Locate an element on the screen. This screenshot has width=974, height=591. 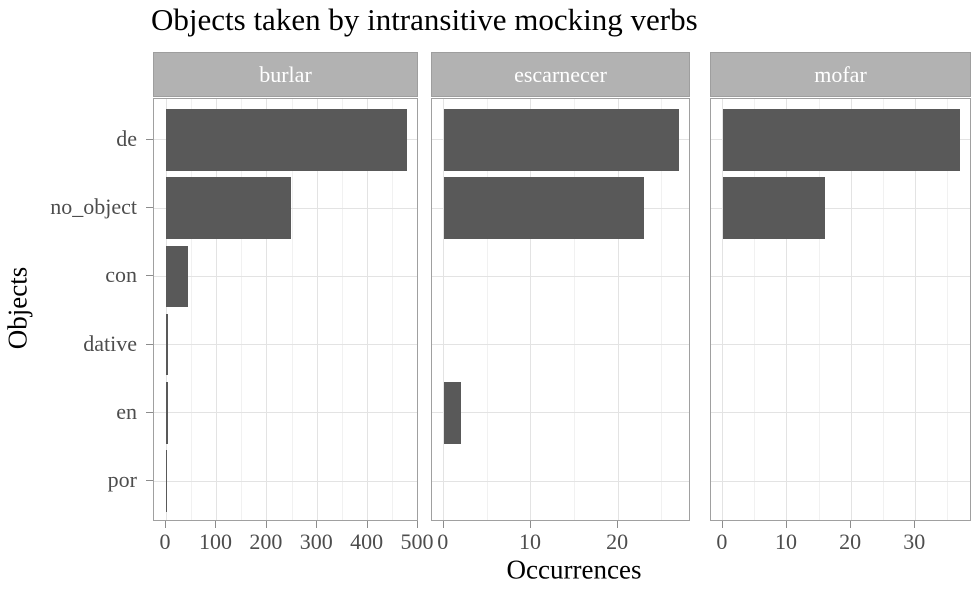
y-axis-tick-label: no_object is located at coordinates (93, 207).